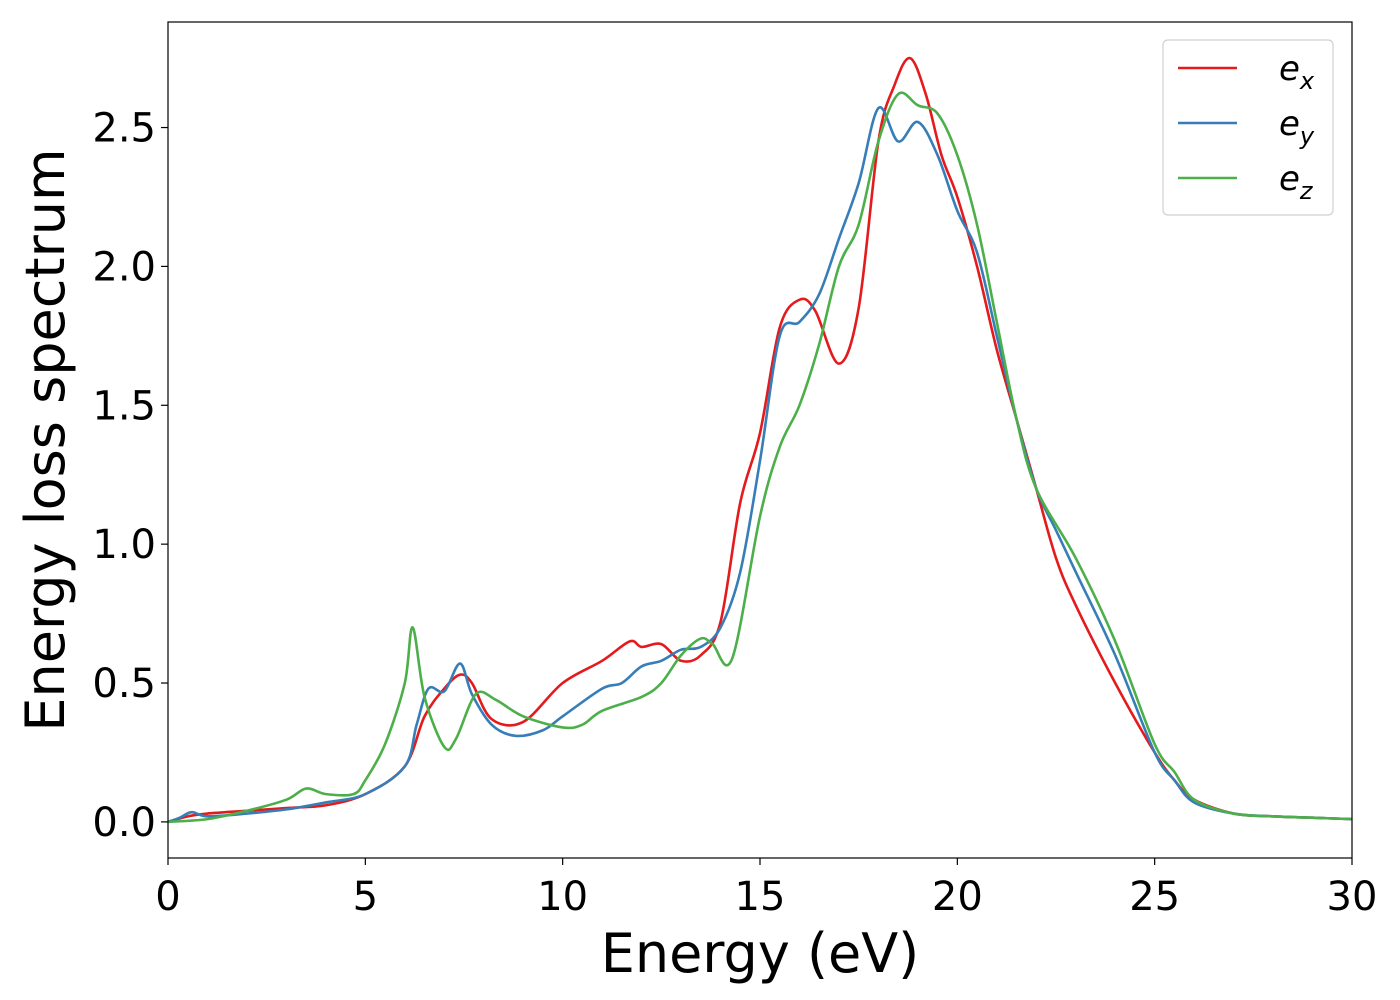  I want to click on x-tick-label: 30, so click(1352, 897).